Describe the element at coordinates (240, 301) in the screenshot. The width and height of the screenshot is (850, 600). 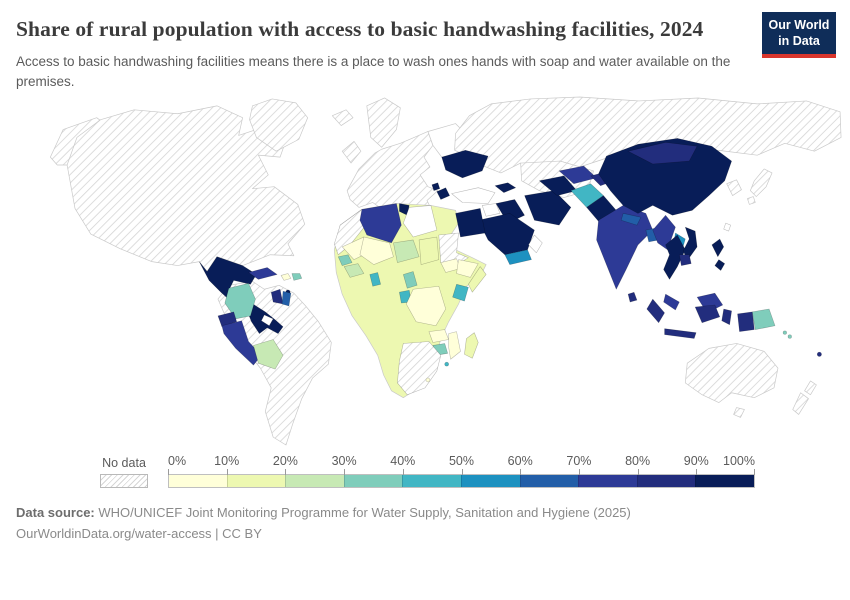
I see `country-colombia` at that location.